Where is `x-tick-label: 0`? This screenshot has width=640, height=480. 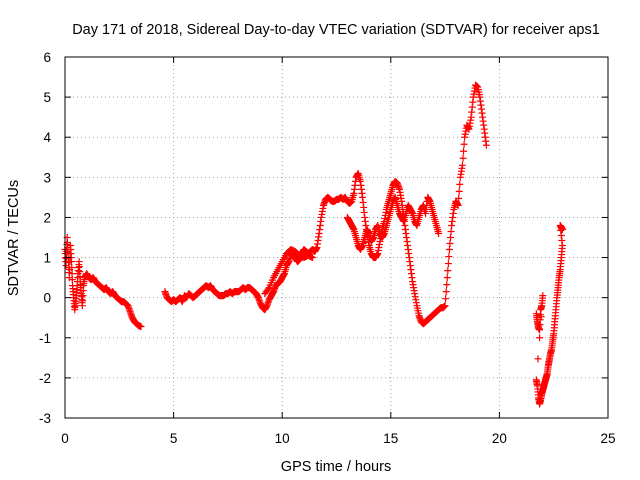 x-tick-label: 0 is located at coordinates (65, 438).